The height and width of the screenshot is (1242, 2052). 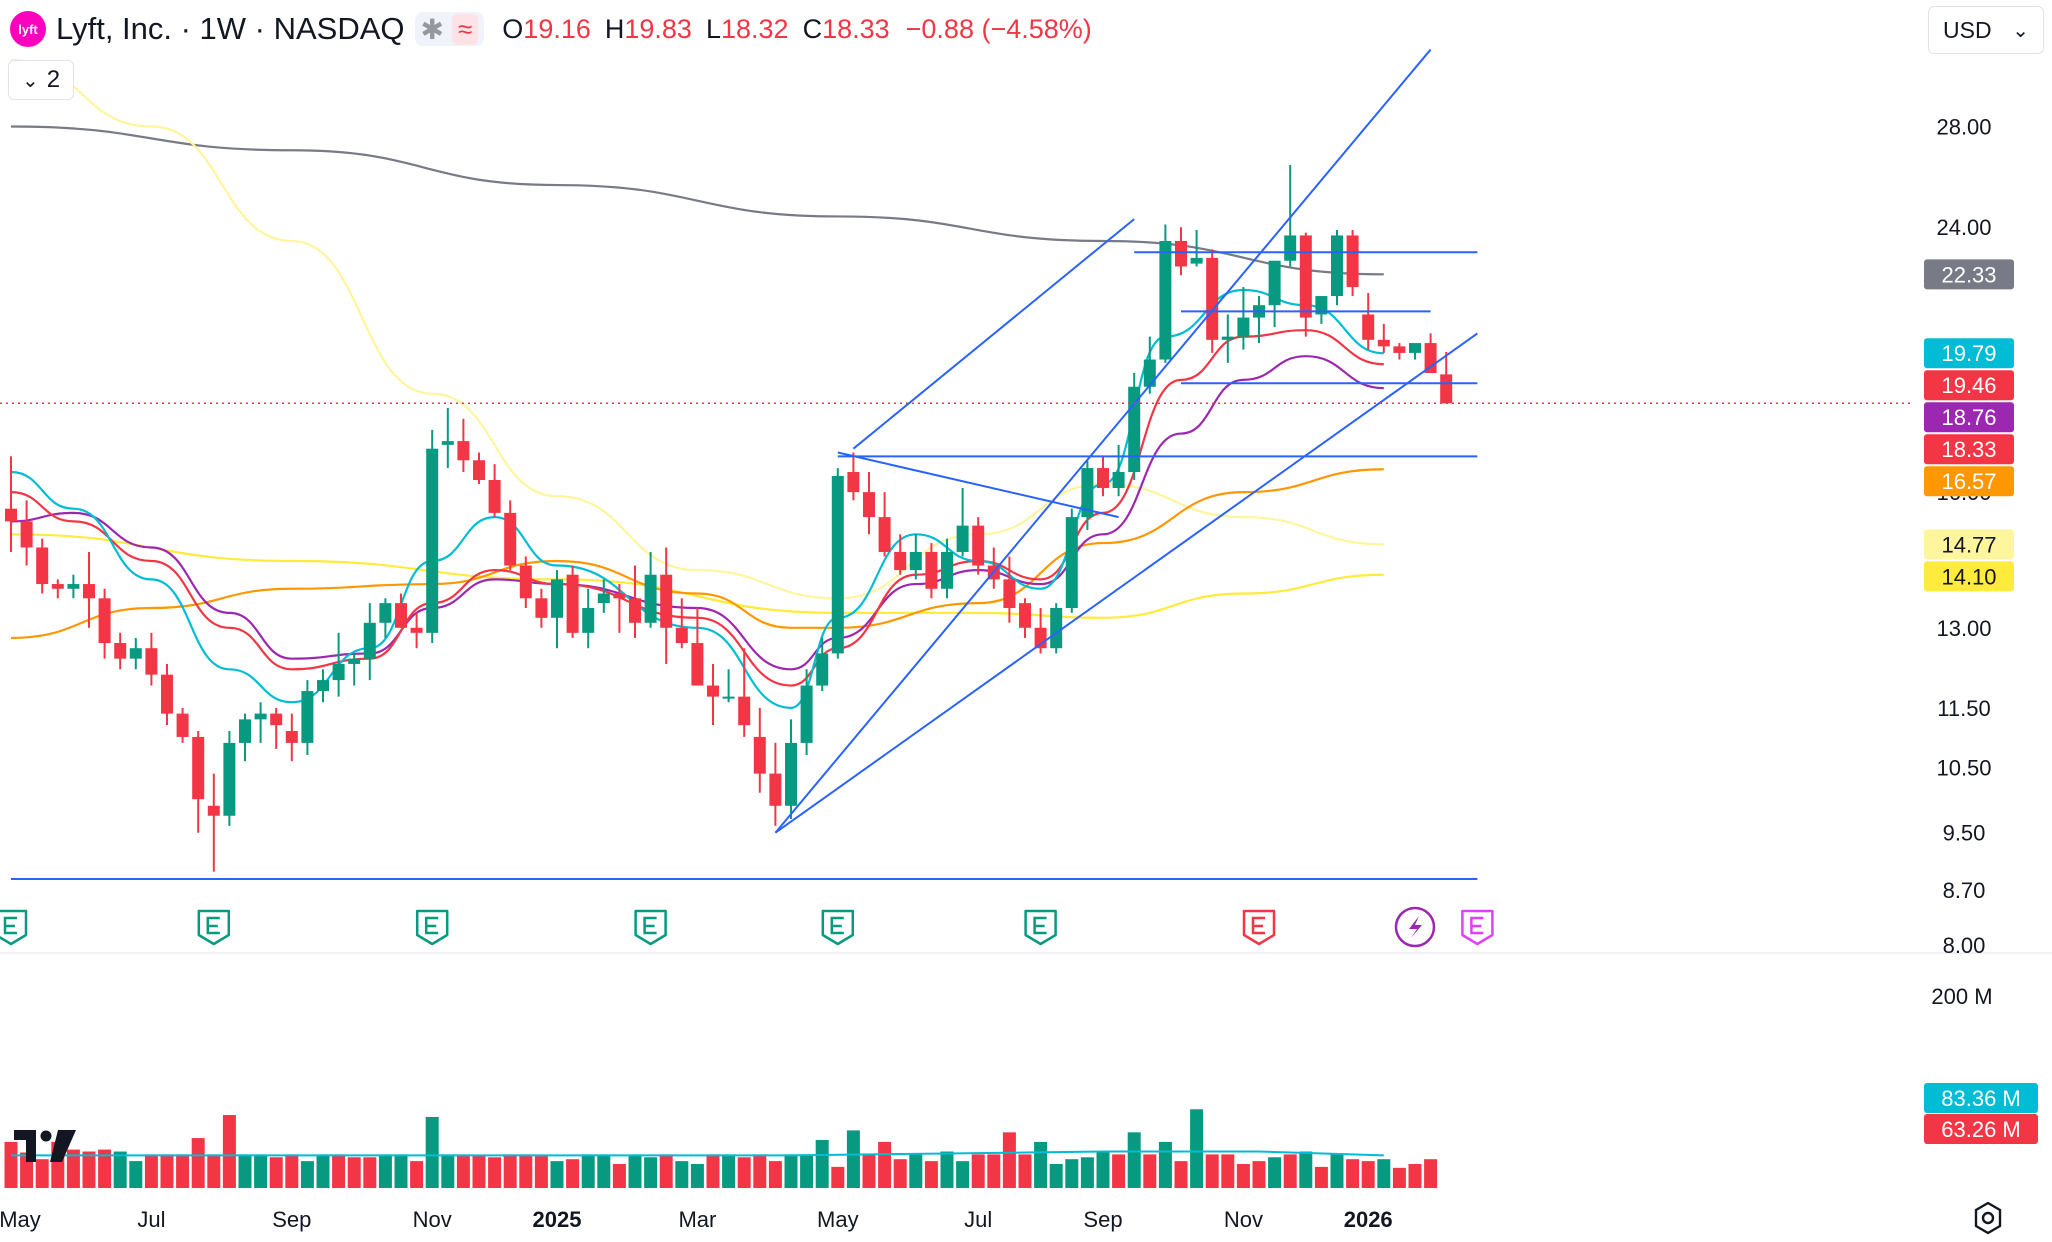 I want to click on currency-selector: USD ⌄, so click(x=1986, y=30).